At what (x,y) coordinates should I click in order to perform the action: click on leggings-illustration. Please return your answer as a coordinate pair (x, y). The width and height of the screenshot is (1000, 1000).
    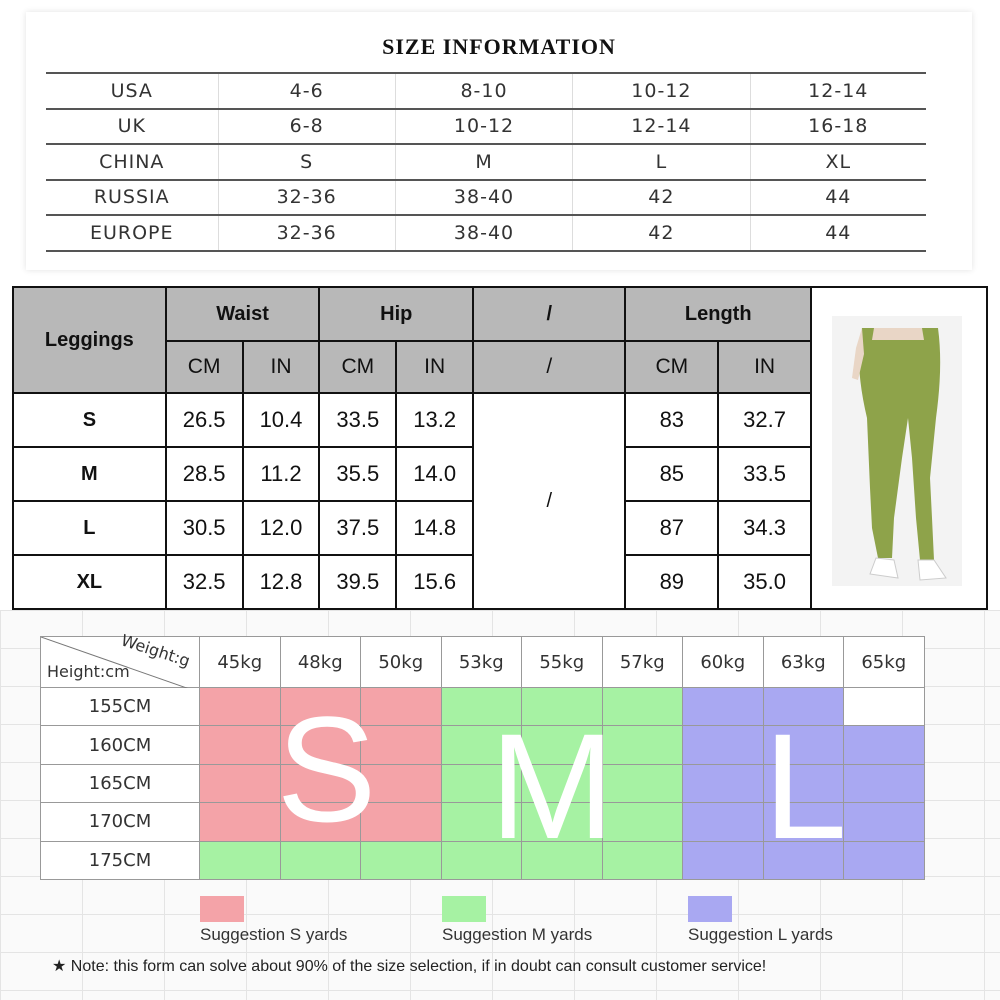
    Looking at the image, I should click on (897, 451).